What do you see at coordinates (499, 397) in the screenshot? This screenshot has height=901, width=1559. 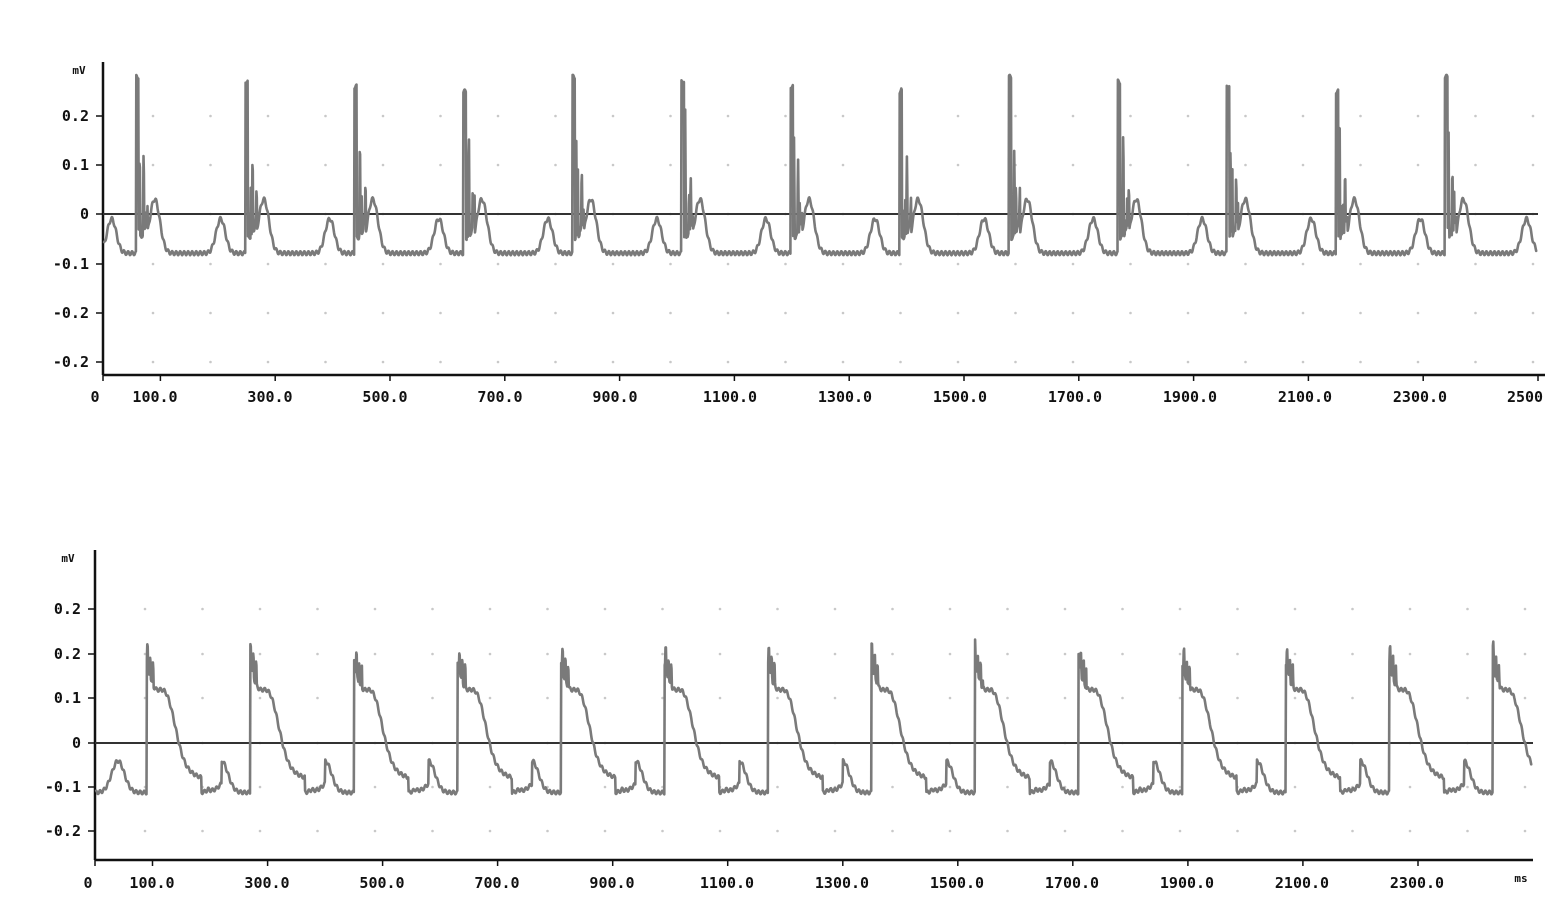 I see `x-tick-label: 700.0` at bounding box center [499, 397].